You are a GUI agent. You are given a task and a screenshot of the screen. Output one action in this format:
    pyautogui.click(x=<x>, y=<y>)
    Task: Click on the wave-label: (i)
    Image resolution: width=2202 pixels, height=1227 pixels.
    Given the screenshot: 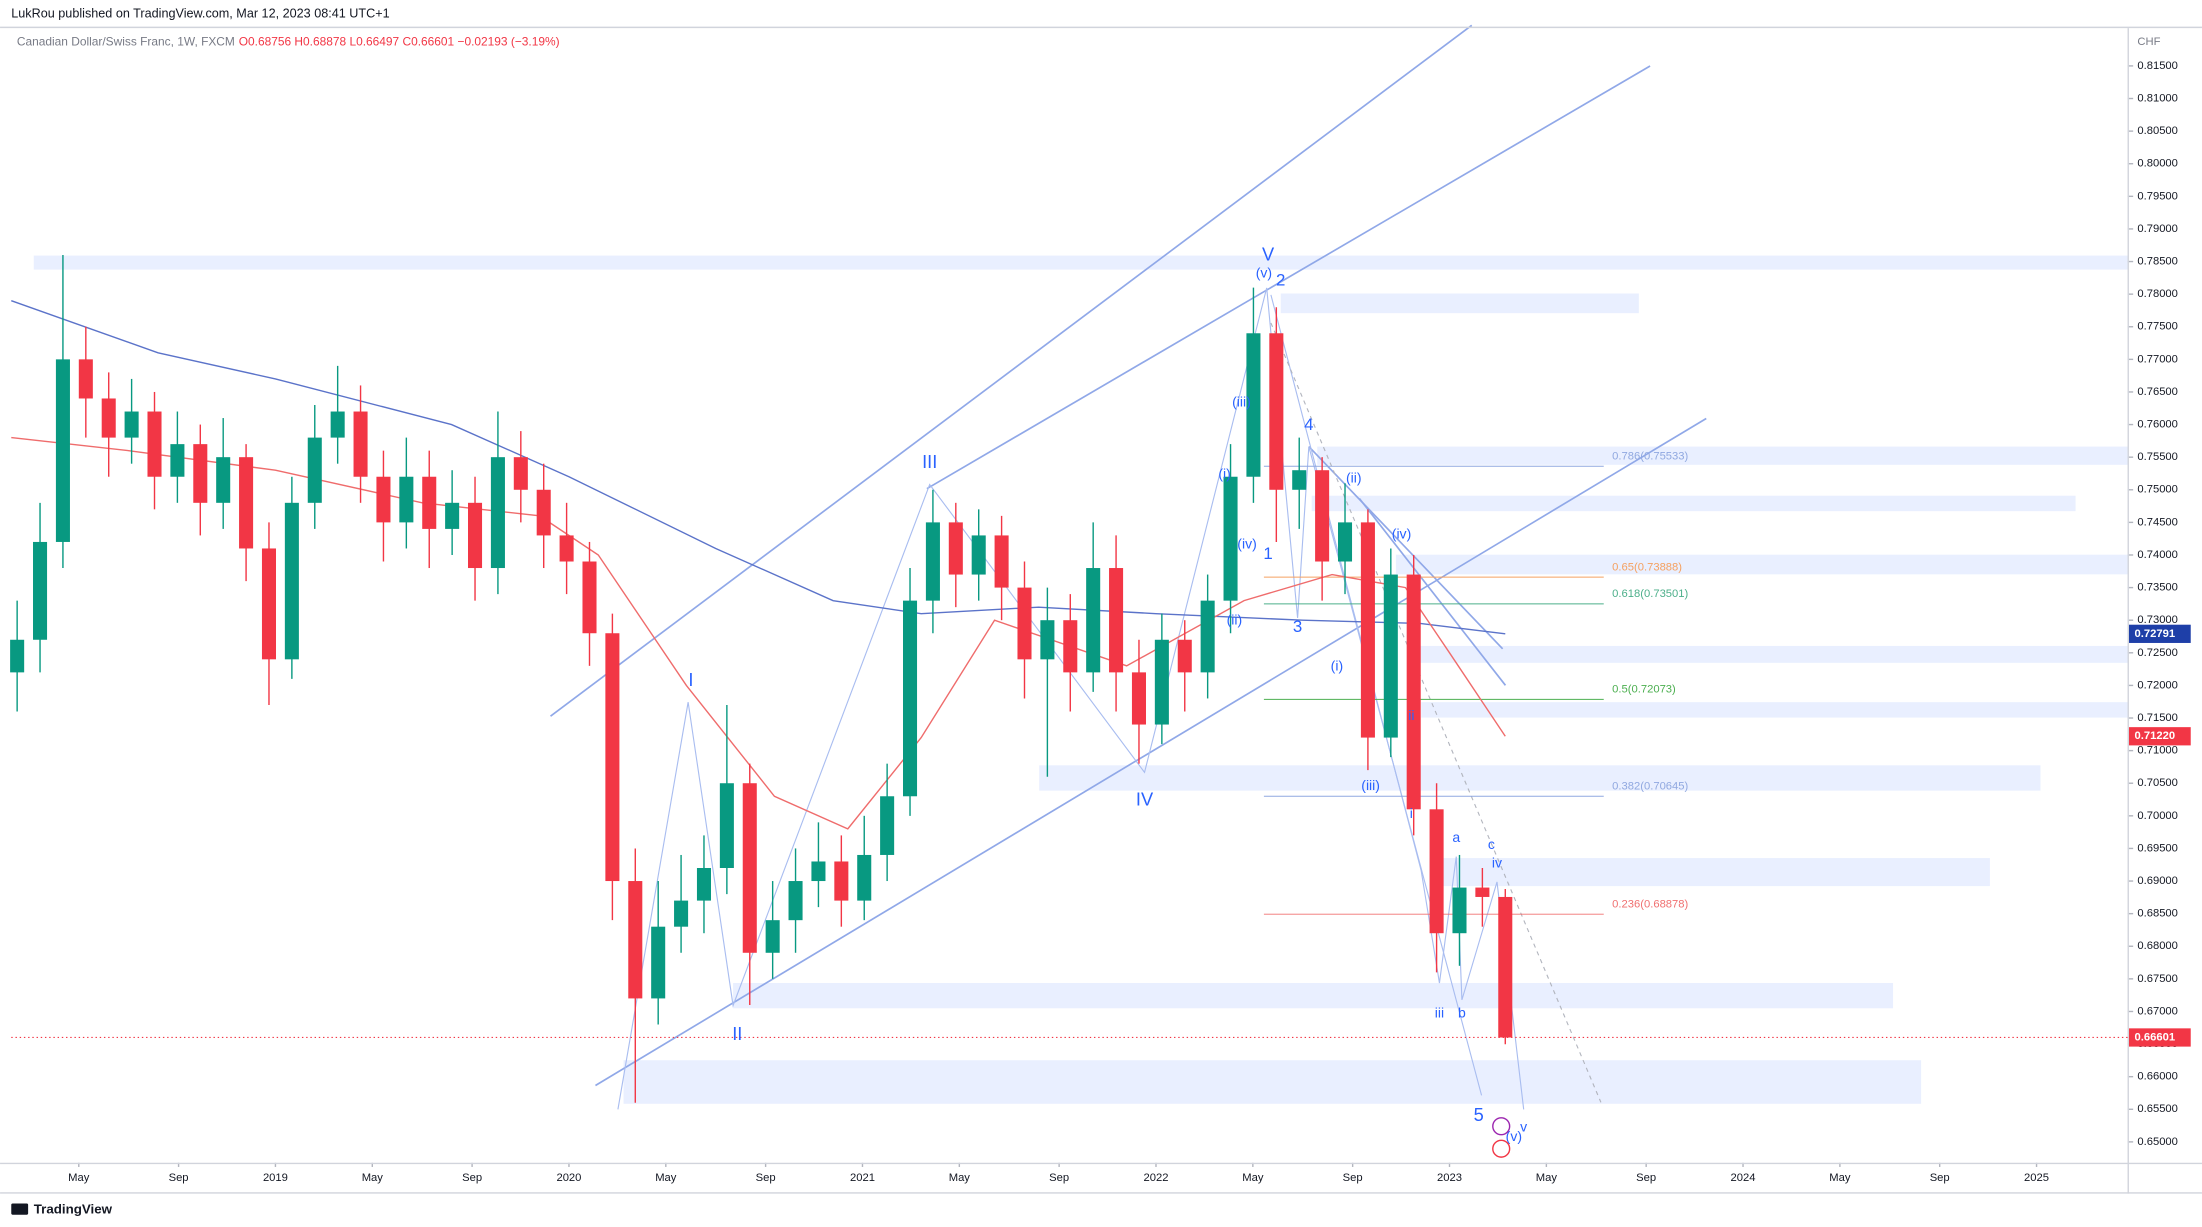 What is the action you would take?
    pyautogui.click(x=1224, y=473)
    